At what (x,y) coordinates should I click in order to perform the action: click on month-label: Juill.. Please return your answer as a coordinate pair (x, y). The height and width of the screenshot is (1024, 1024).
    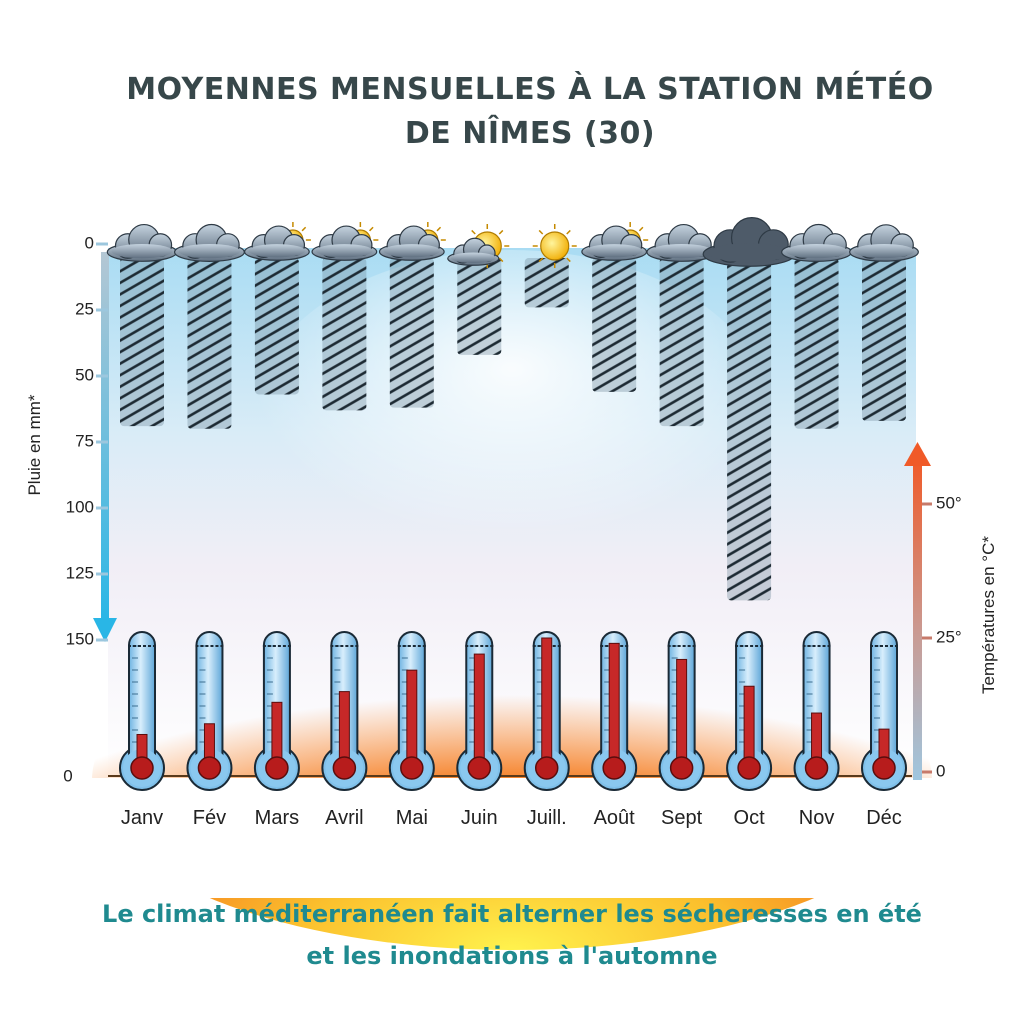
    Looking at the image, I should click on (547, 818).